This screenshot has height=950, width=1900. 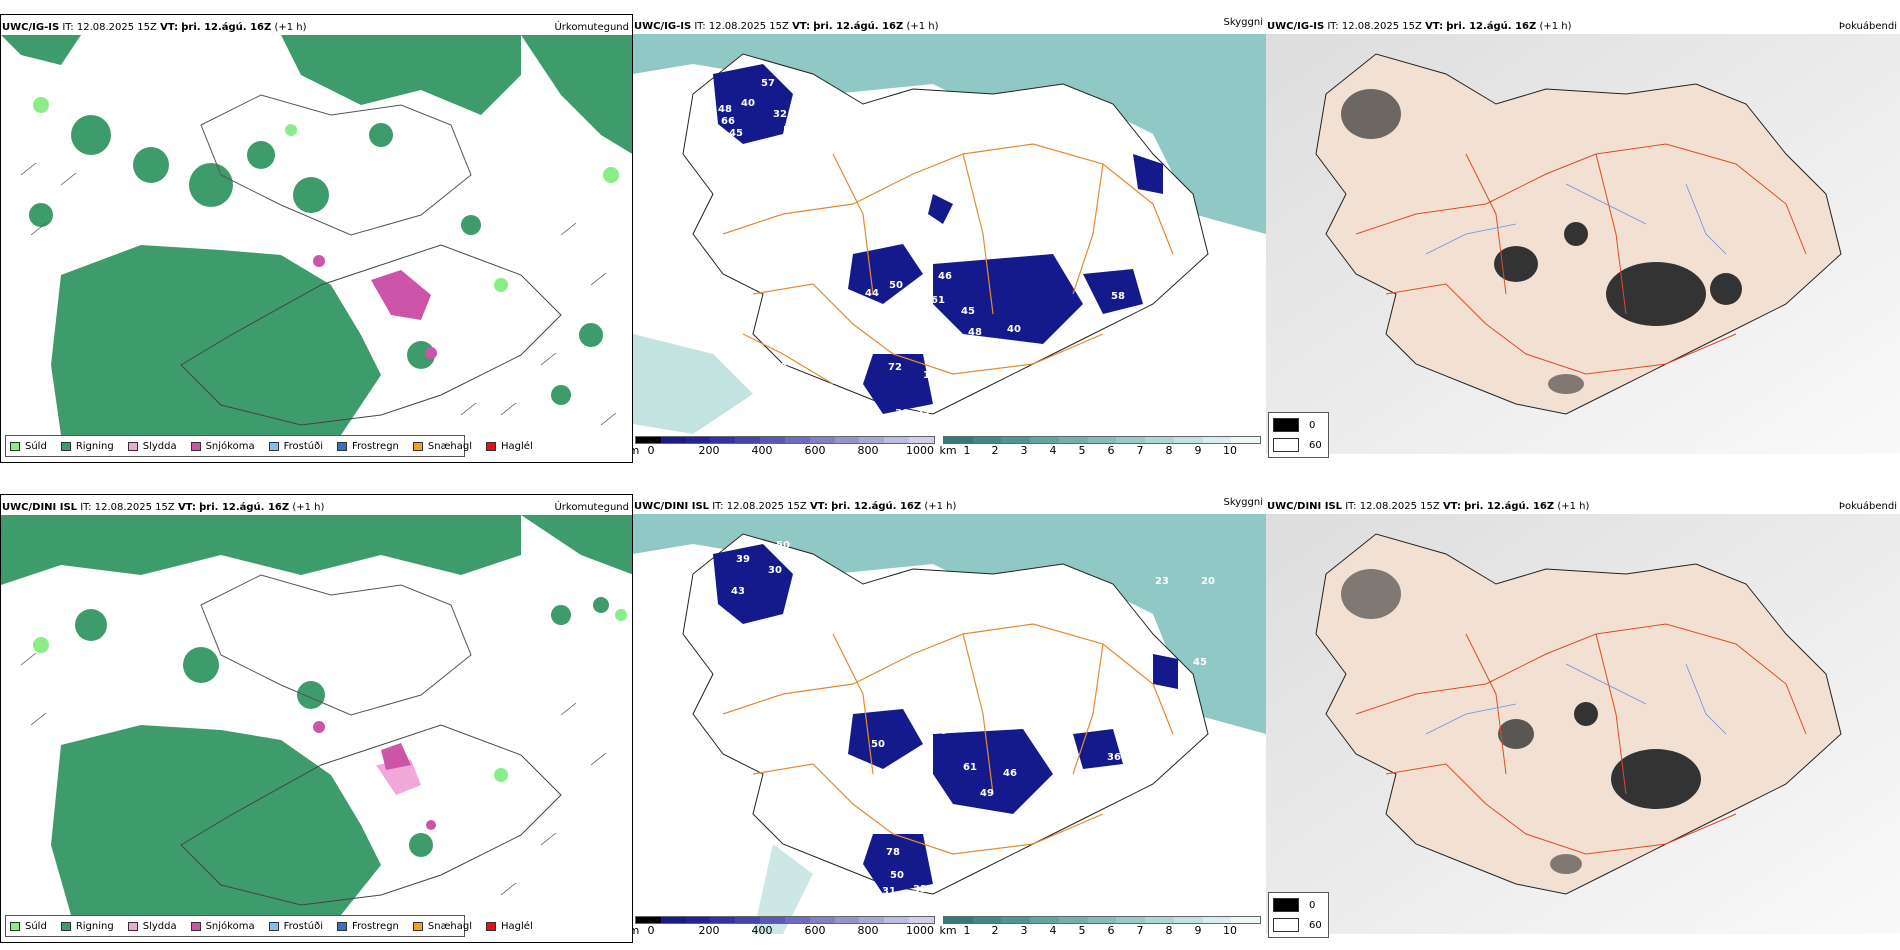 What do you see at coordinates (987, 793) in the screenshot?
I see `ceiling-label: 49` at bounding box center [987, 793].